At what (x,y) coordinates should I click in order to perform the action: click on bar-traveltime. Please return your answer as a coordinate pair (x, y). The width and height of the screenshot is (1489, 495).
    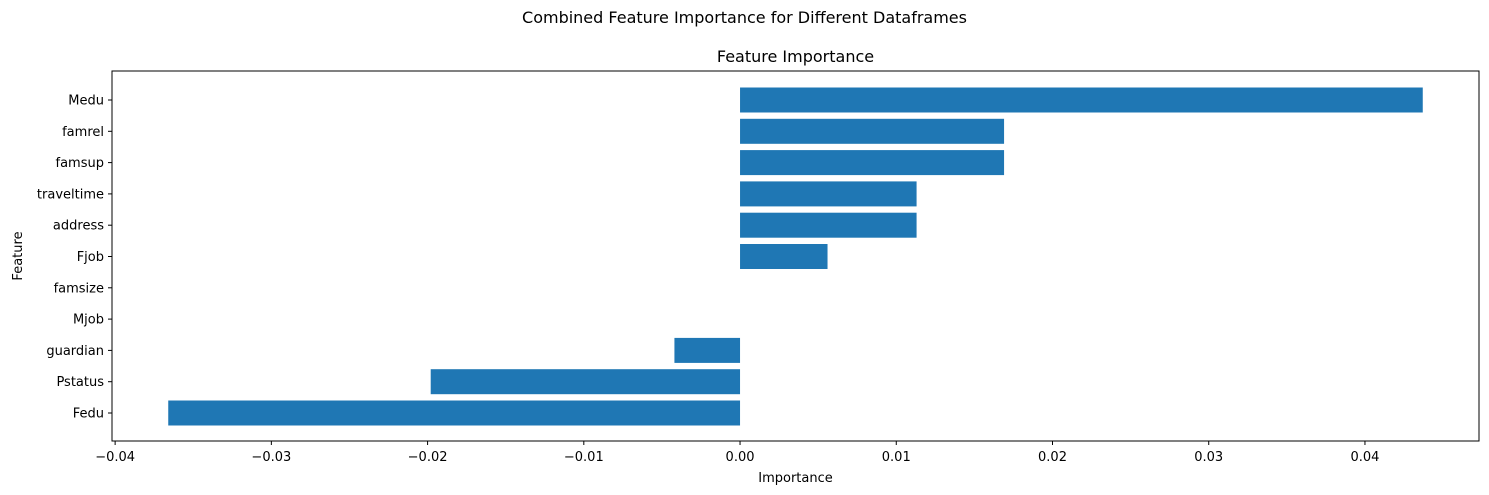
    Looking at the image, I should click on (828, 194).